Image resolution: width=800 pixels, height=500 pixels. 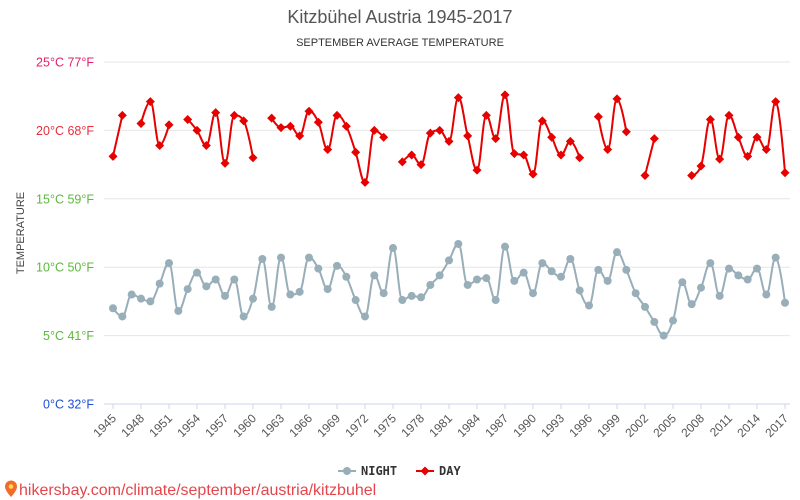 What do you see at coordinates (438, 471) in the screenshot?
I see `legend-item-day: DAY` at bounding box center [438, 471].